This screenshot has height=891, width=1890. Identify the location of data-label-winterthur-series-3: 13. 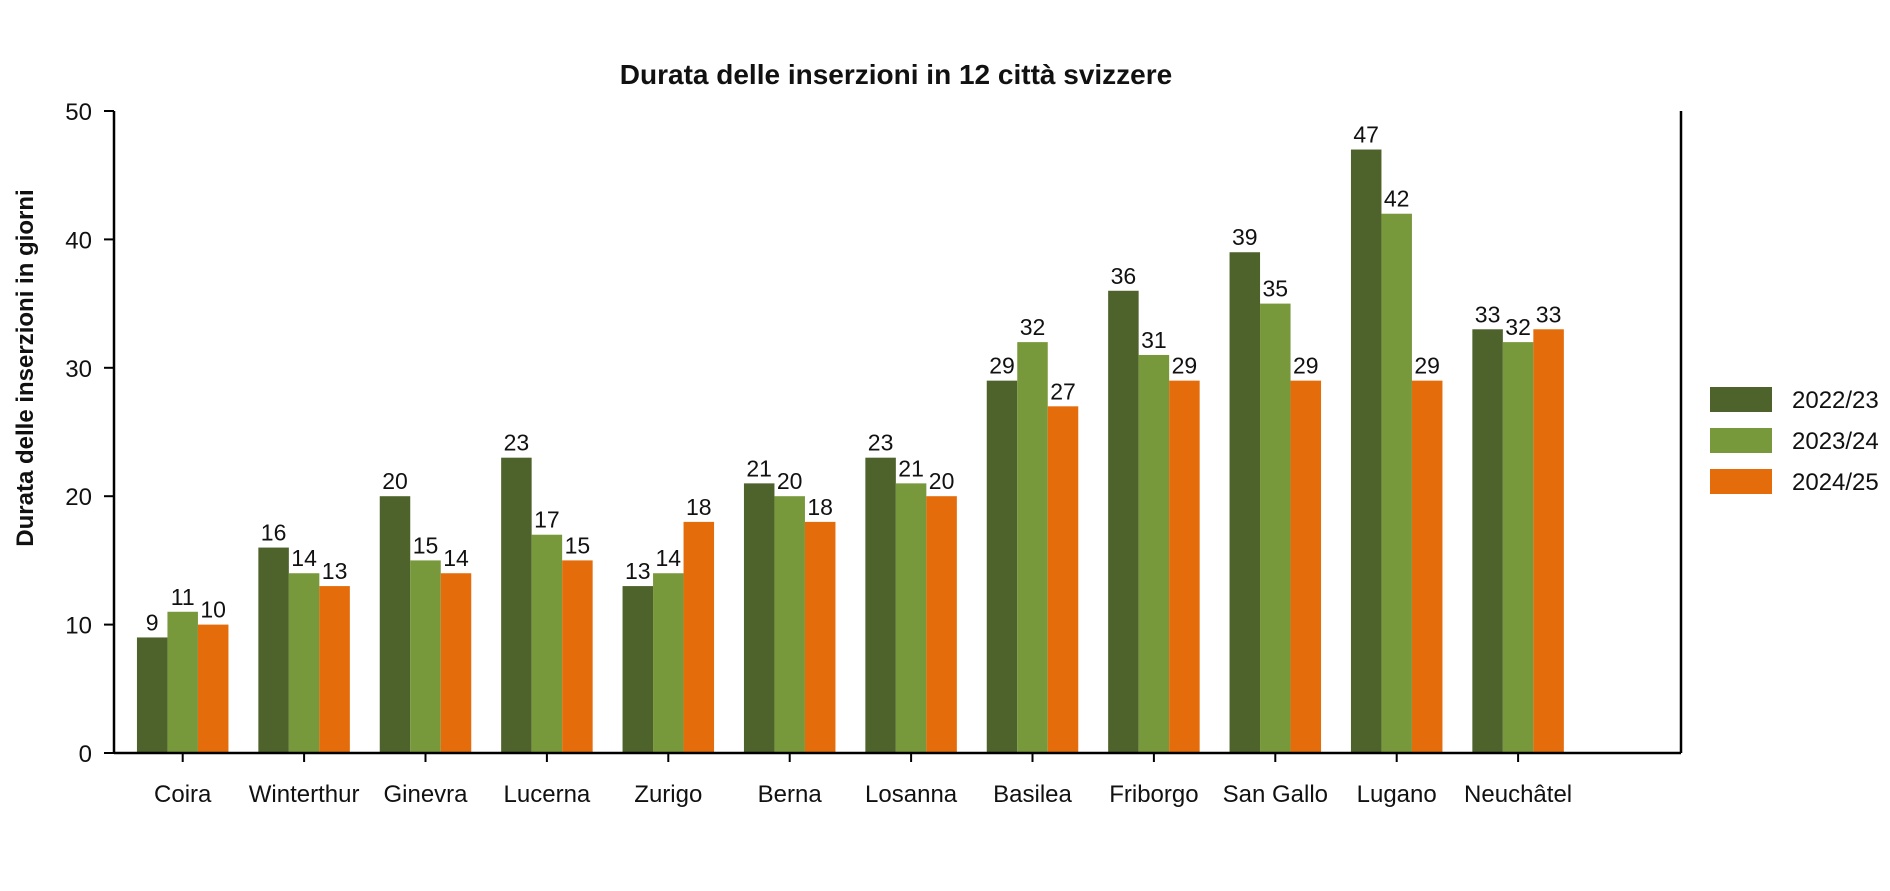
(335, 571).